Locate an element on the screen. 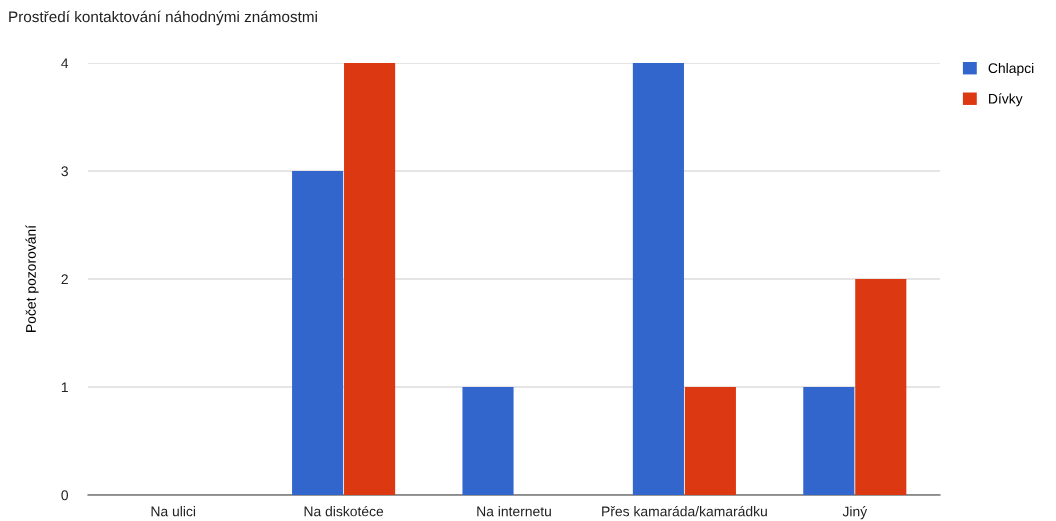  y-tick-label: 4 is located at coordinates (65, 63).